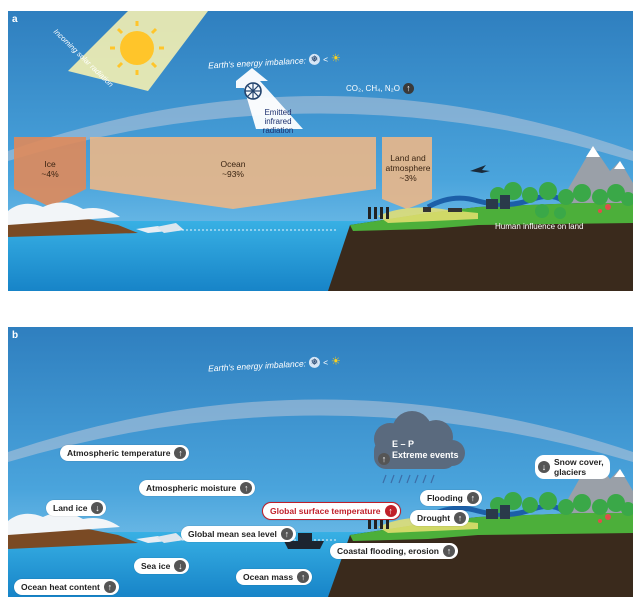  Describe the element at coordinates (373, 88) in the screenshot. I see `ghg-label: CO₂, CH₄, N₂O` at that location.